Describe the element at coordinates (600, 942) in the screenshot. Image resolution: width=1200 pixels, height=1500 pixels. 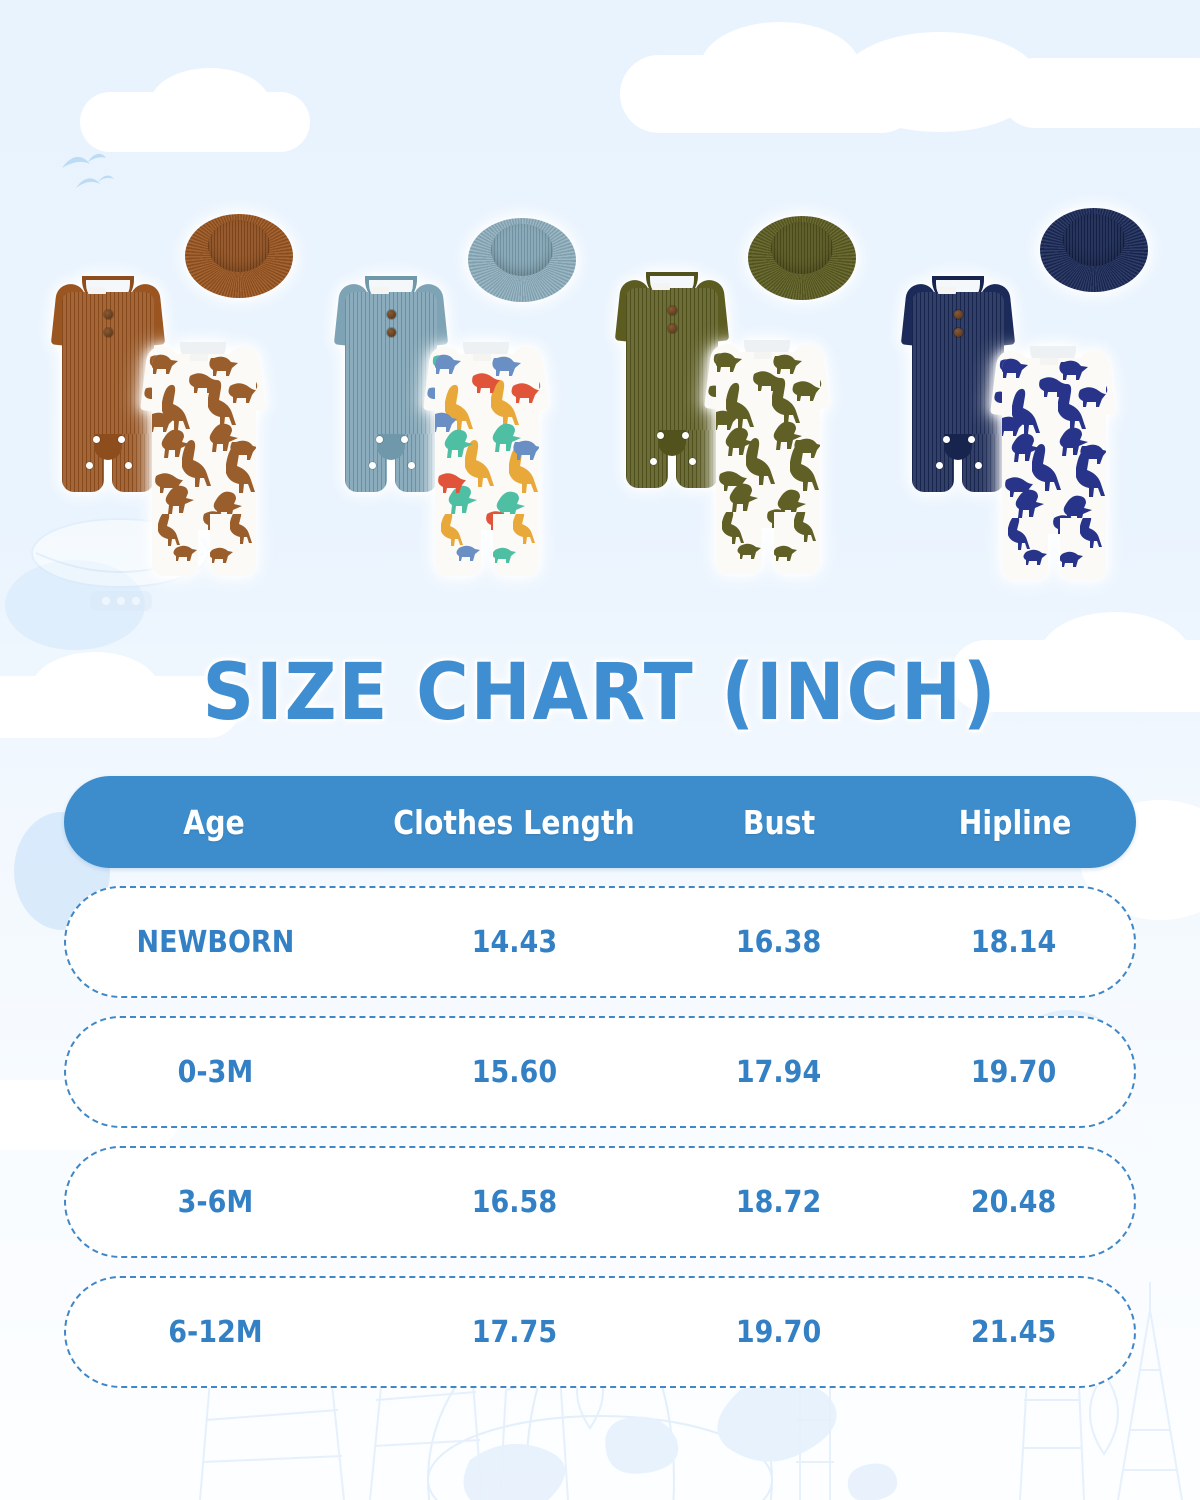
I see `table-row: NEWBORN 14.43 16.38 18.14` at that location.